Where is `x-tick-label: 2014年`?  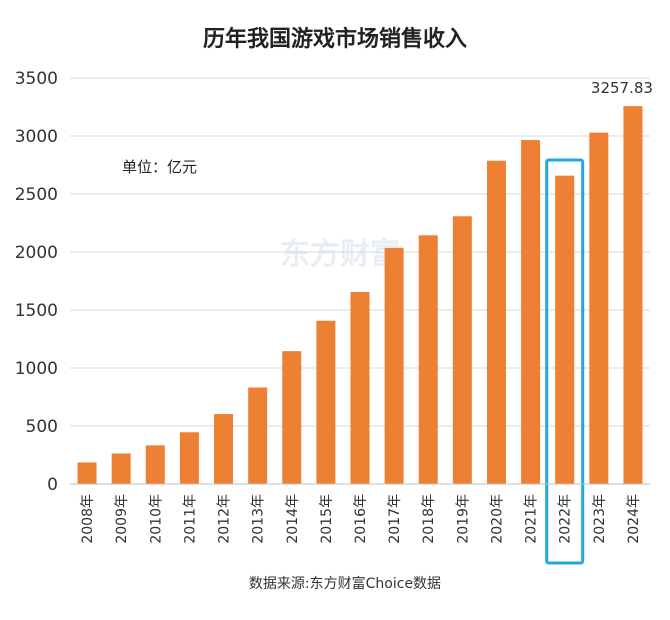 x-tick-label: 2014年 is located at coordinates (293, 519).